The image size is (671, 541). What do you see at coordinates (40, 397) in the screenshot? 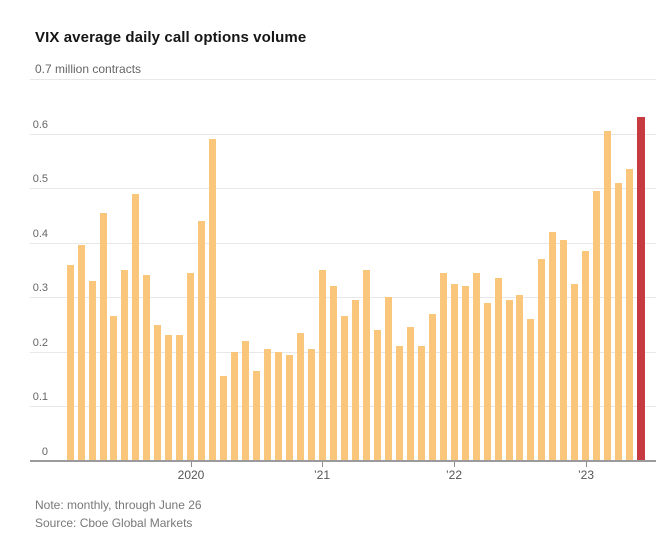
I see `y-axis-label: 0.1` at bounding box center [40, 397].